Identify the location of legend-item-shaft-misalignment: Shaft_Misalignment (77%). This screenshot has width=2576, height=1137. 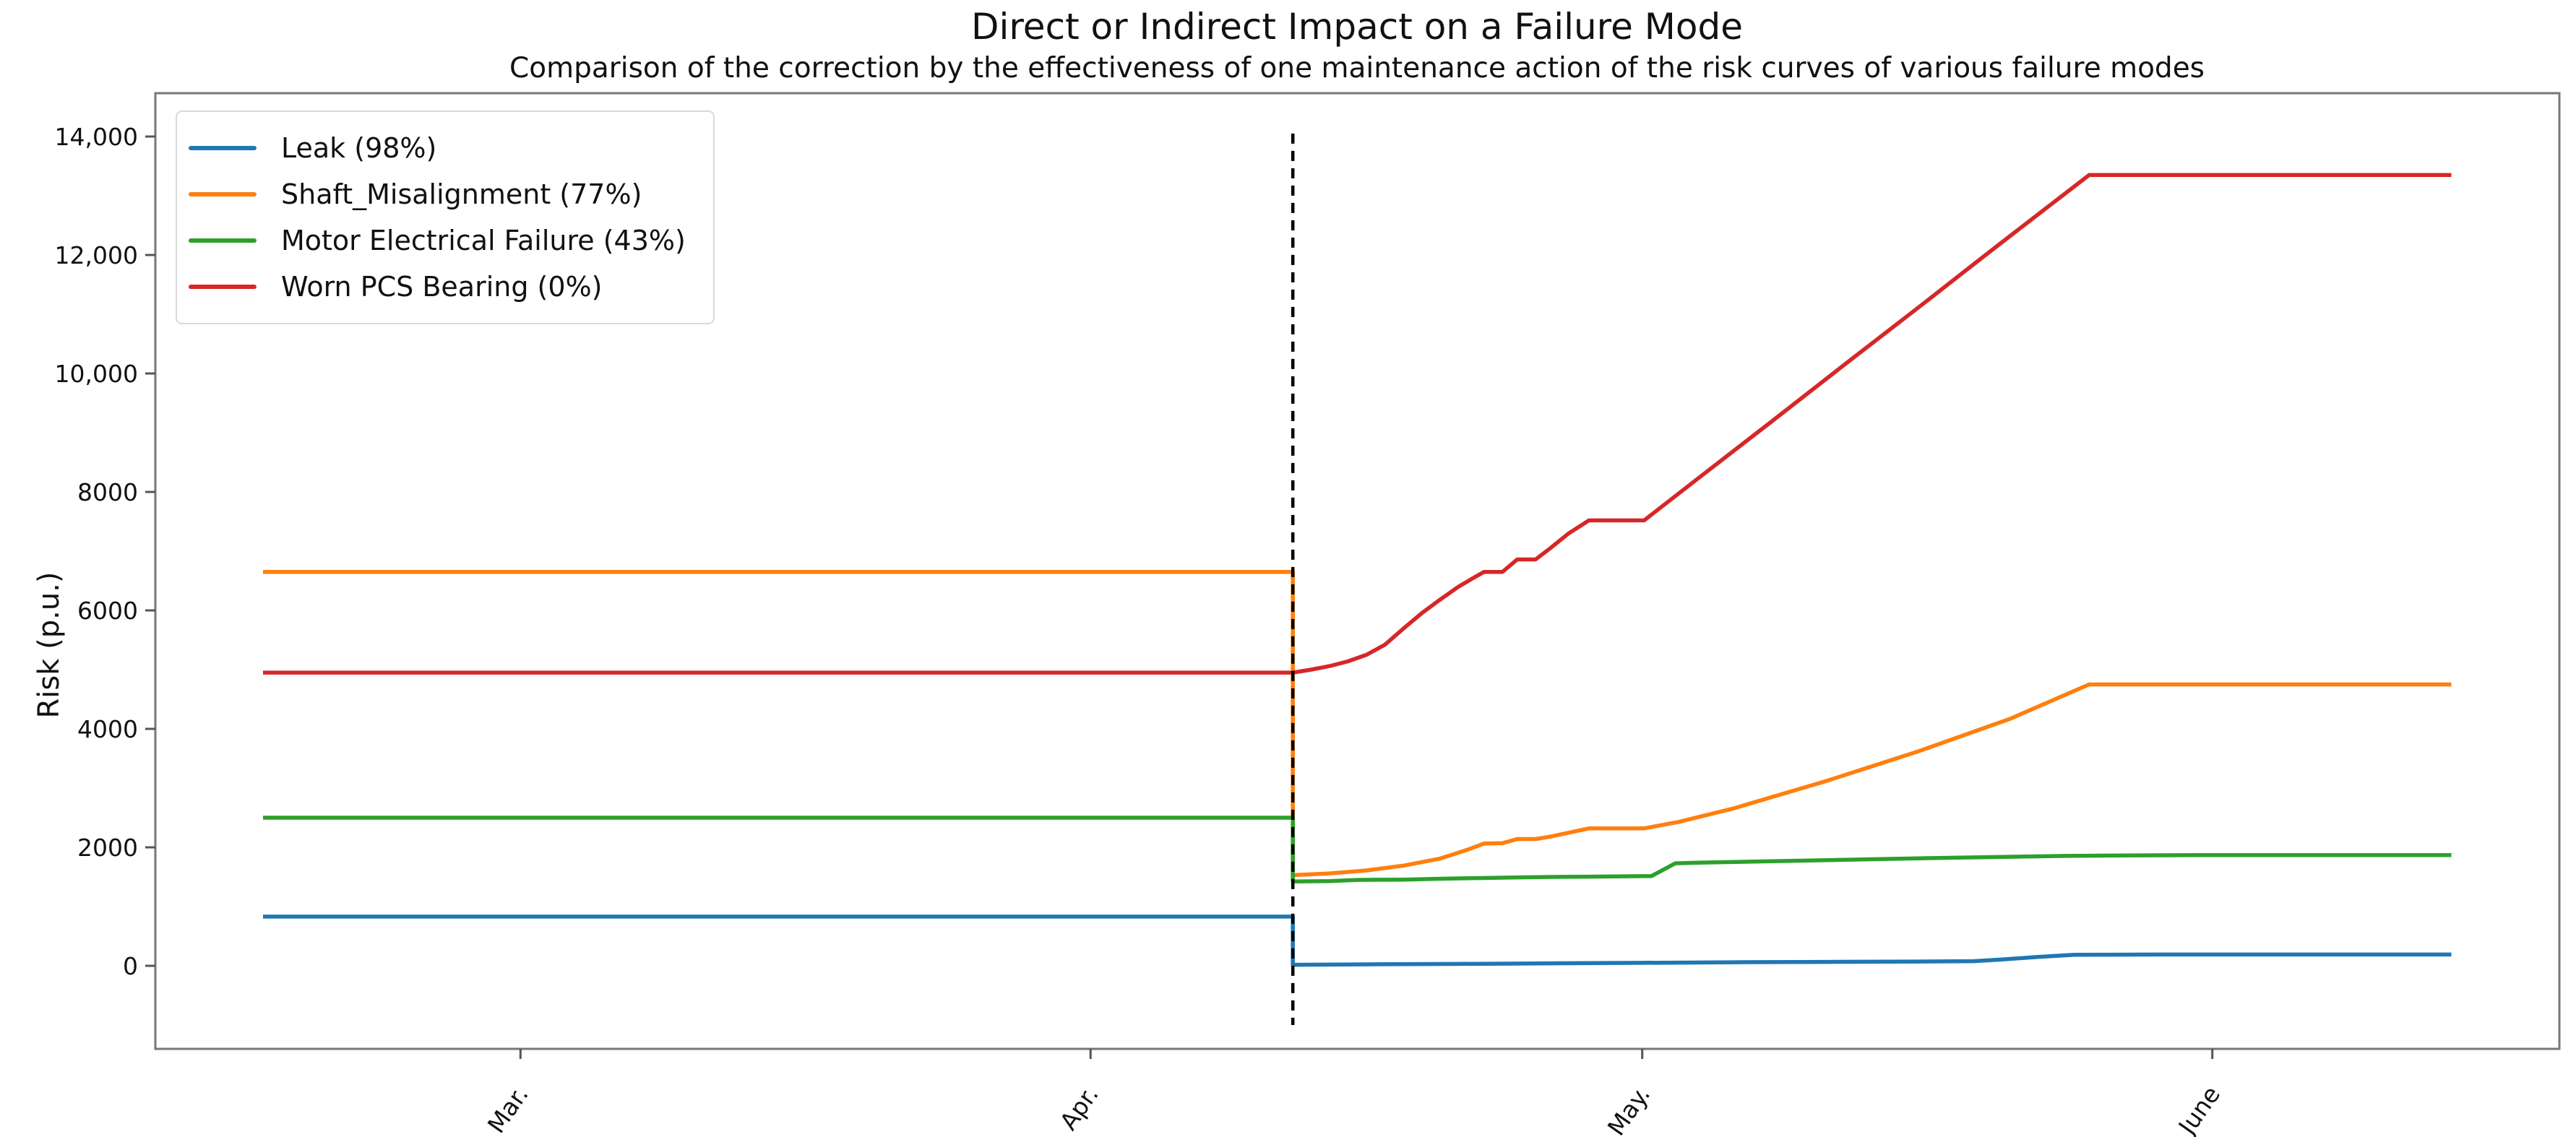
(437, 194).